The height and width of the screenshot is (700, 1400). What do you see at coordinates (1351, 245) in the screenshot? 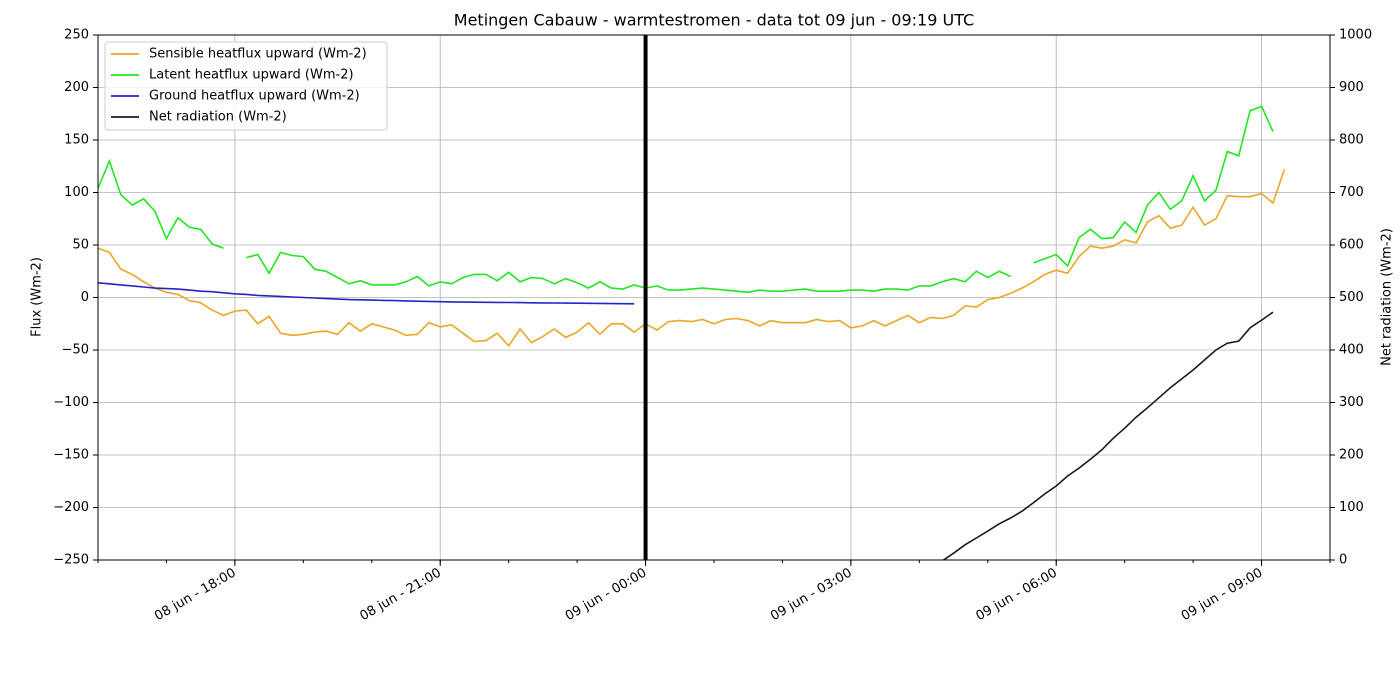
I see `y2-tick-label: 600` at bounding box center [1351, 245].